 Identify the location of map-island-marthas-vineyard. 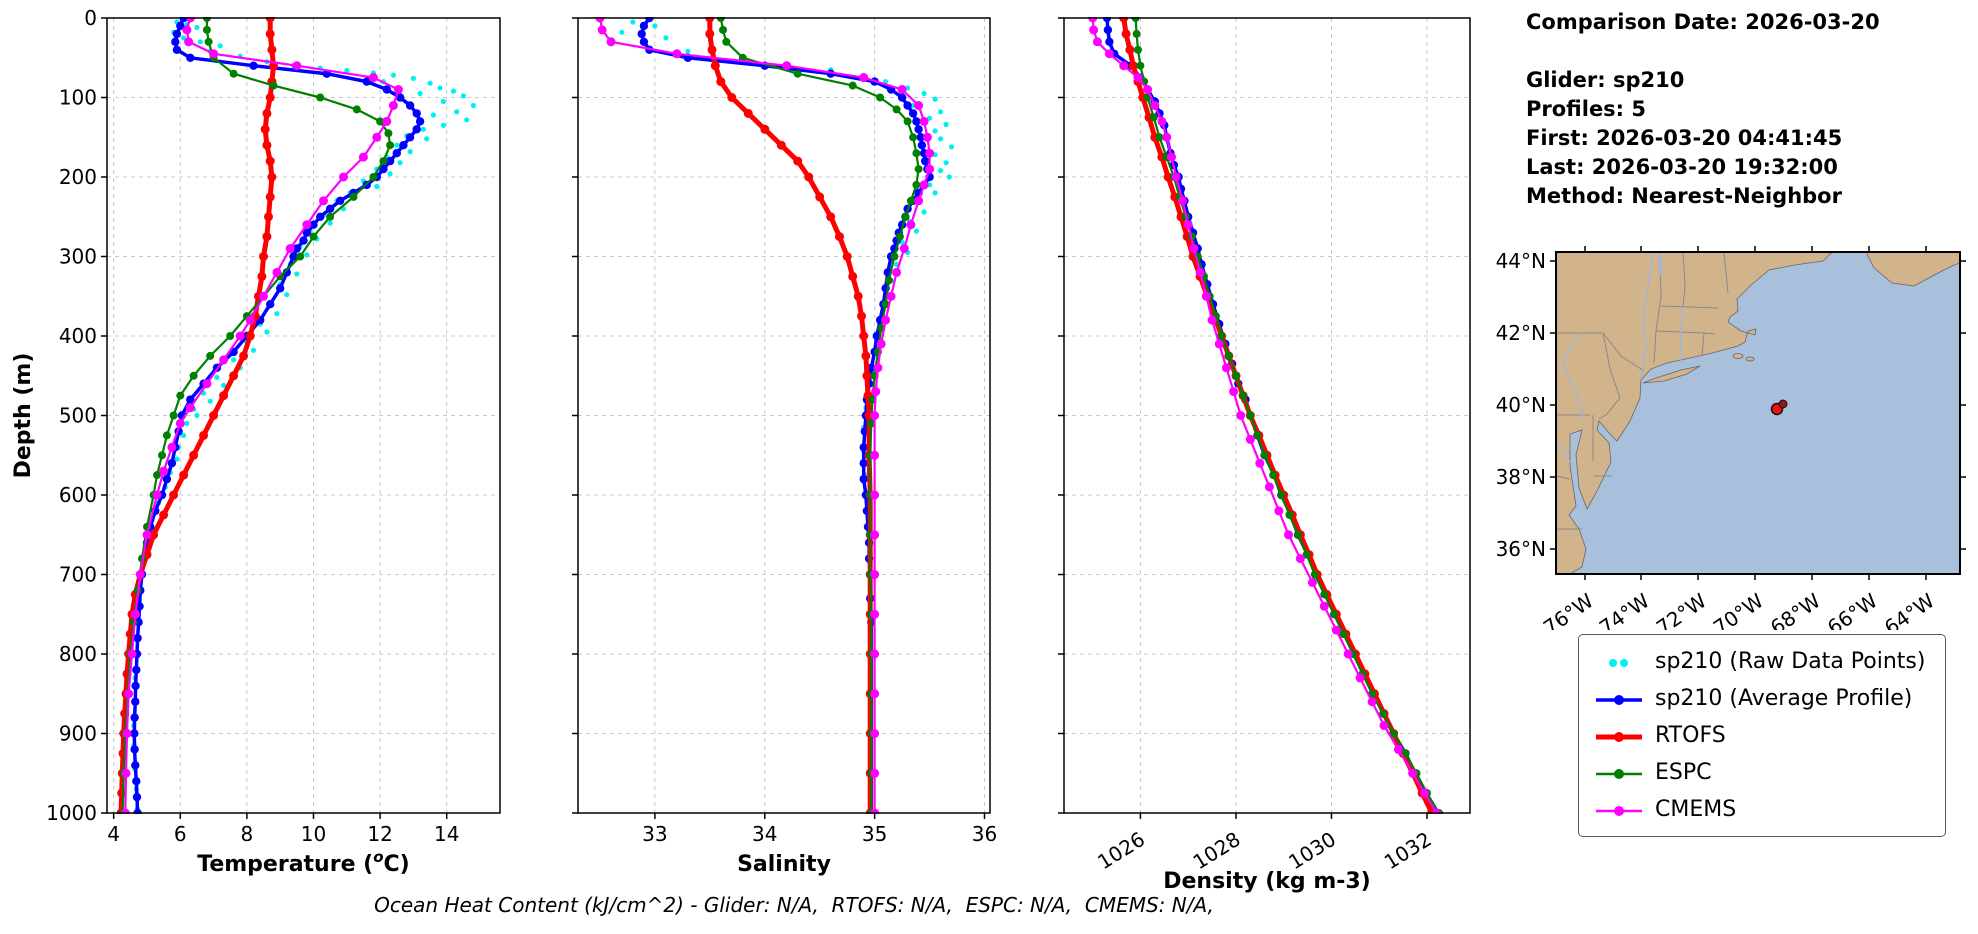
(1738, 356).